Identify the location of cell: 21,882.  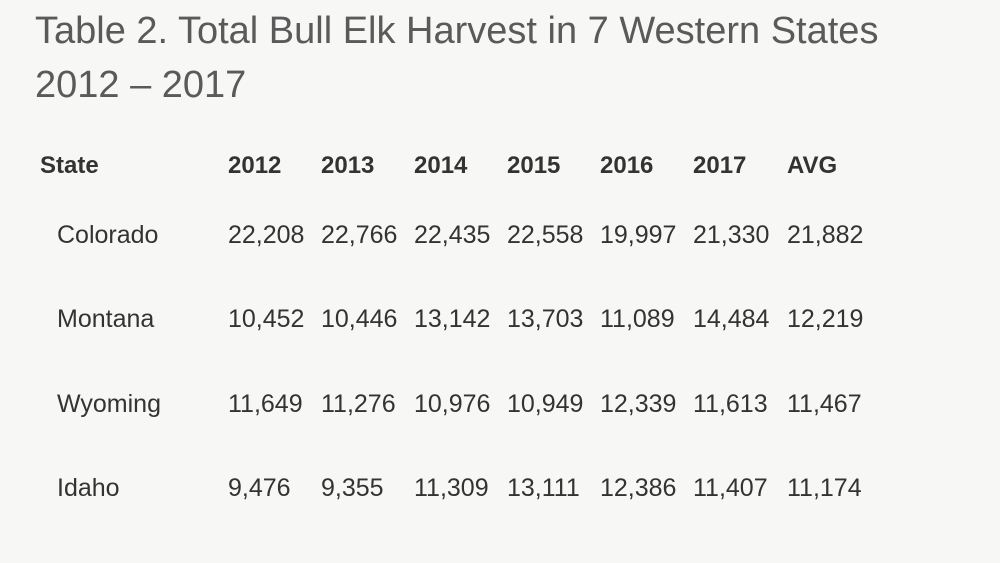
(825, 235).